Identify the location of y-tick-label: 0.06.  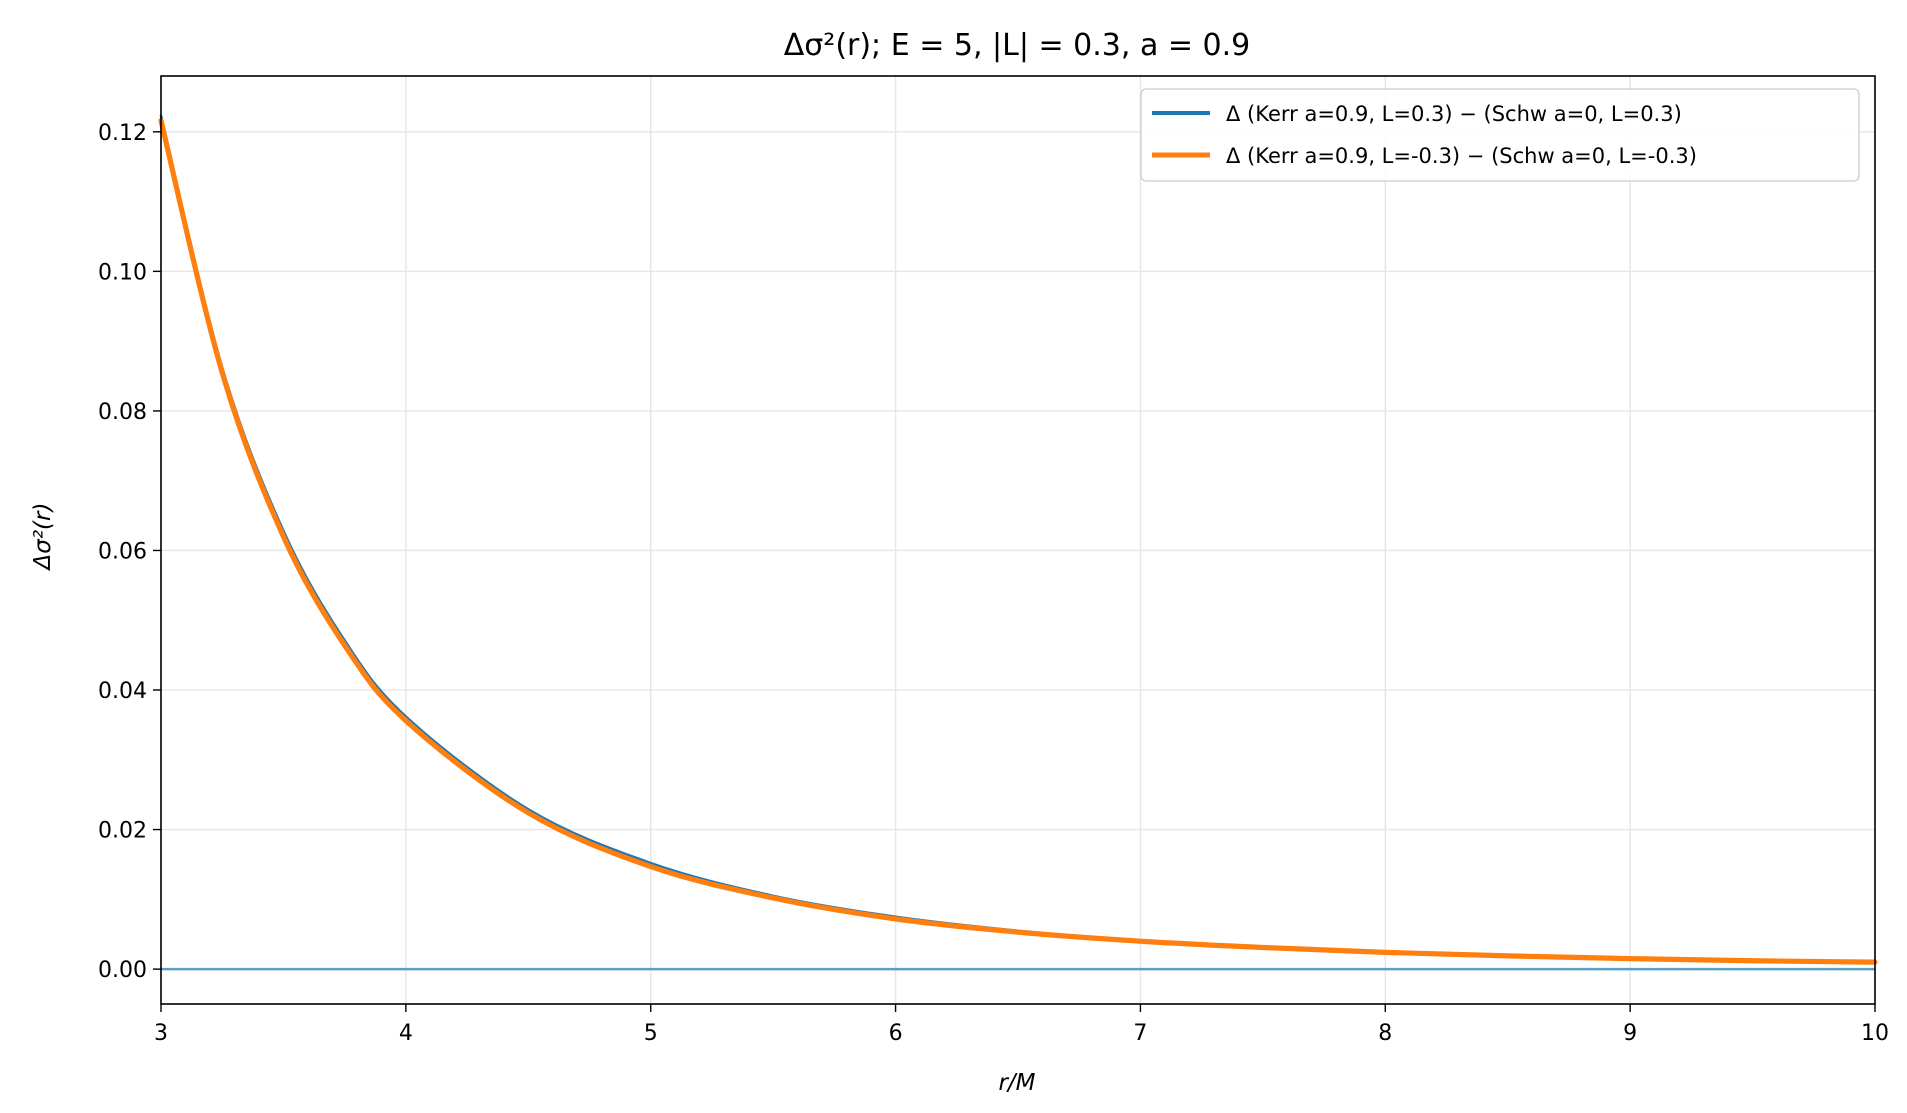
(122, 551).